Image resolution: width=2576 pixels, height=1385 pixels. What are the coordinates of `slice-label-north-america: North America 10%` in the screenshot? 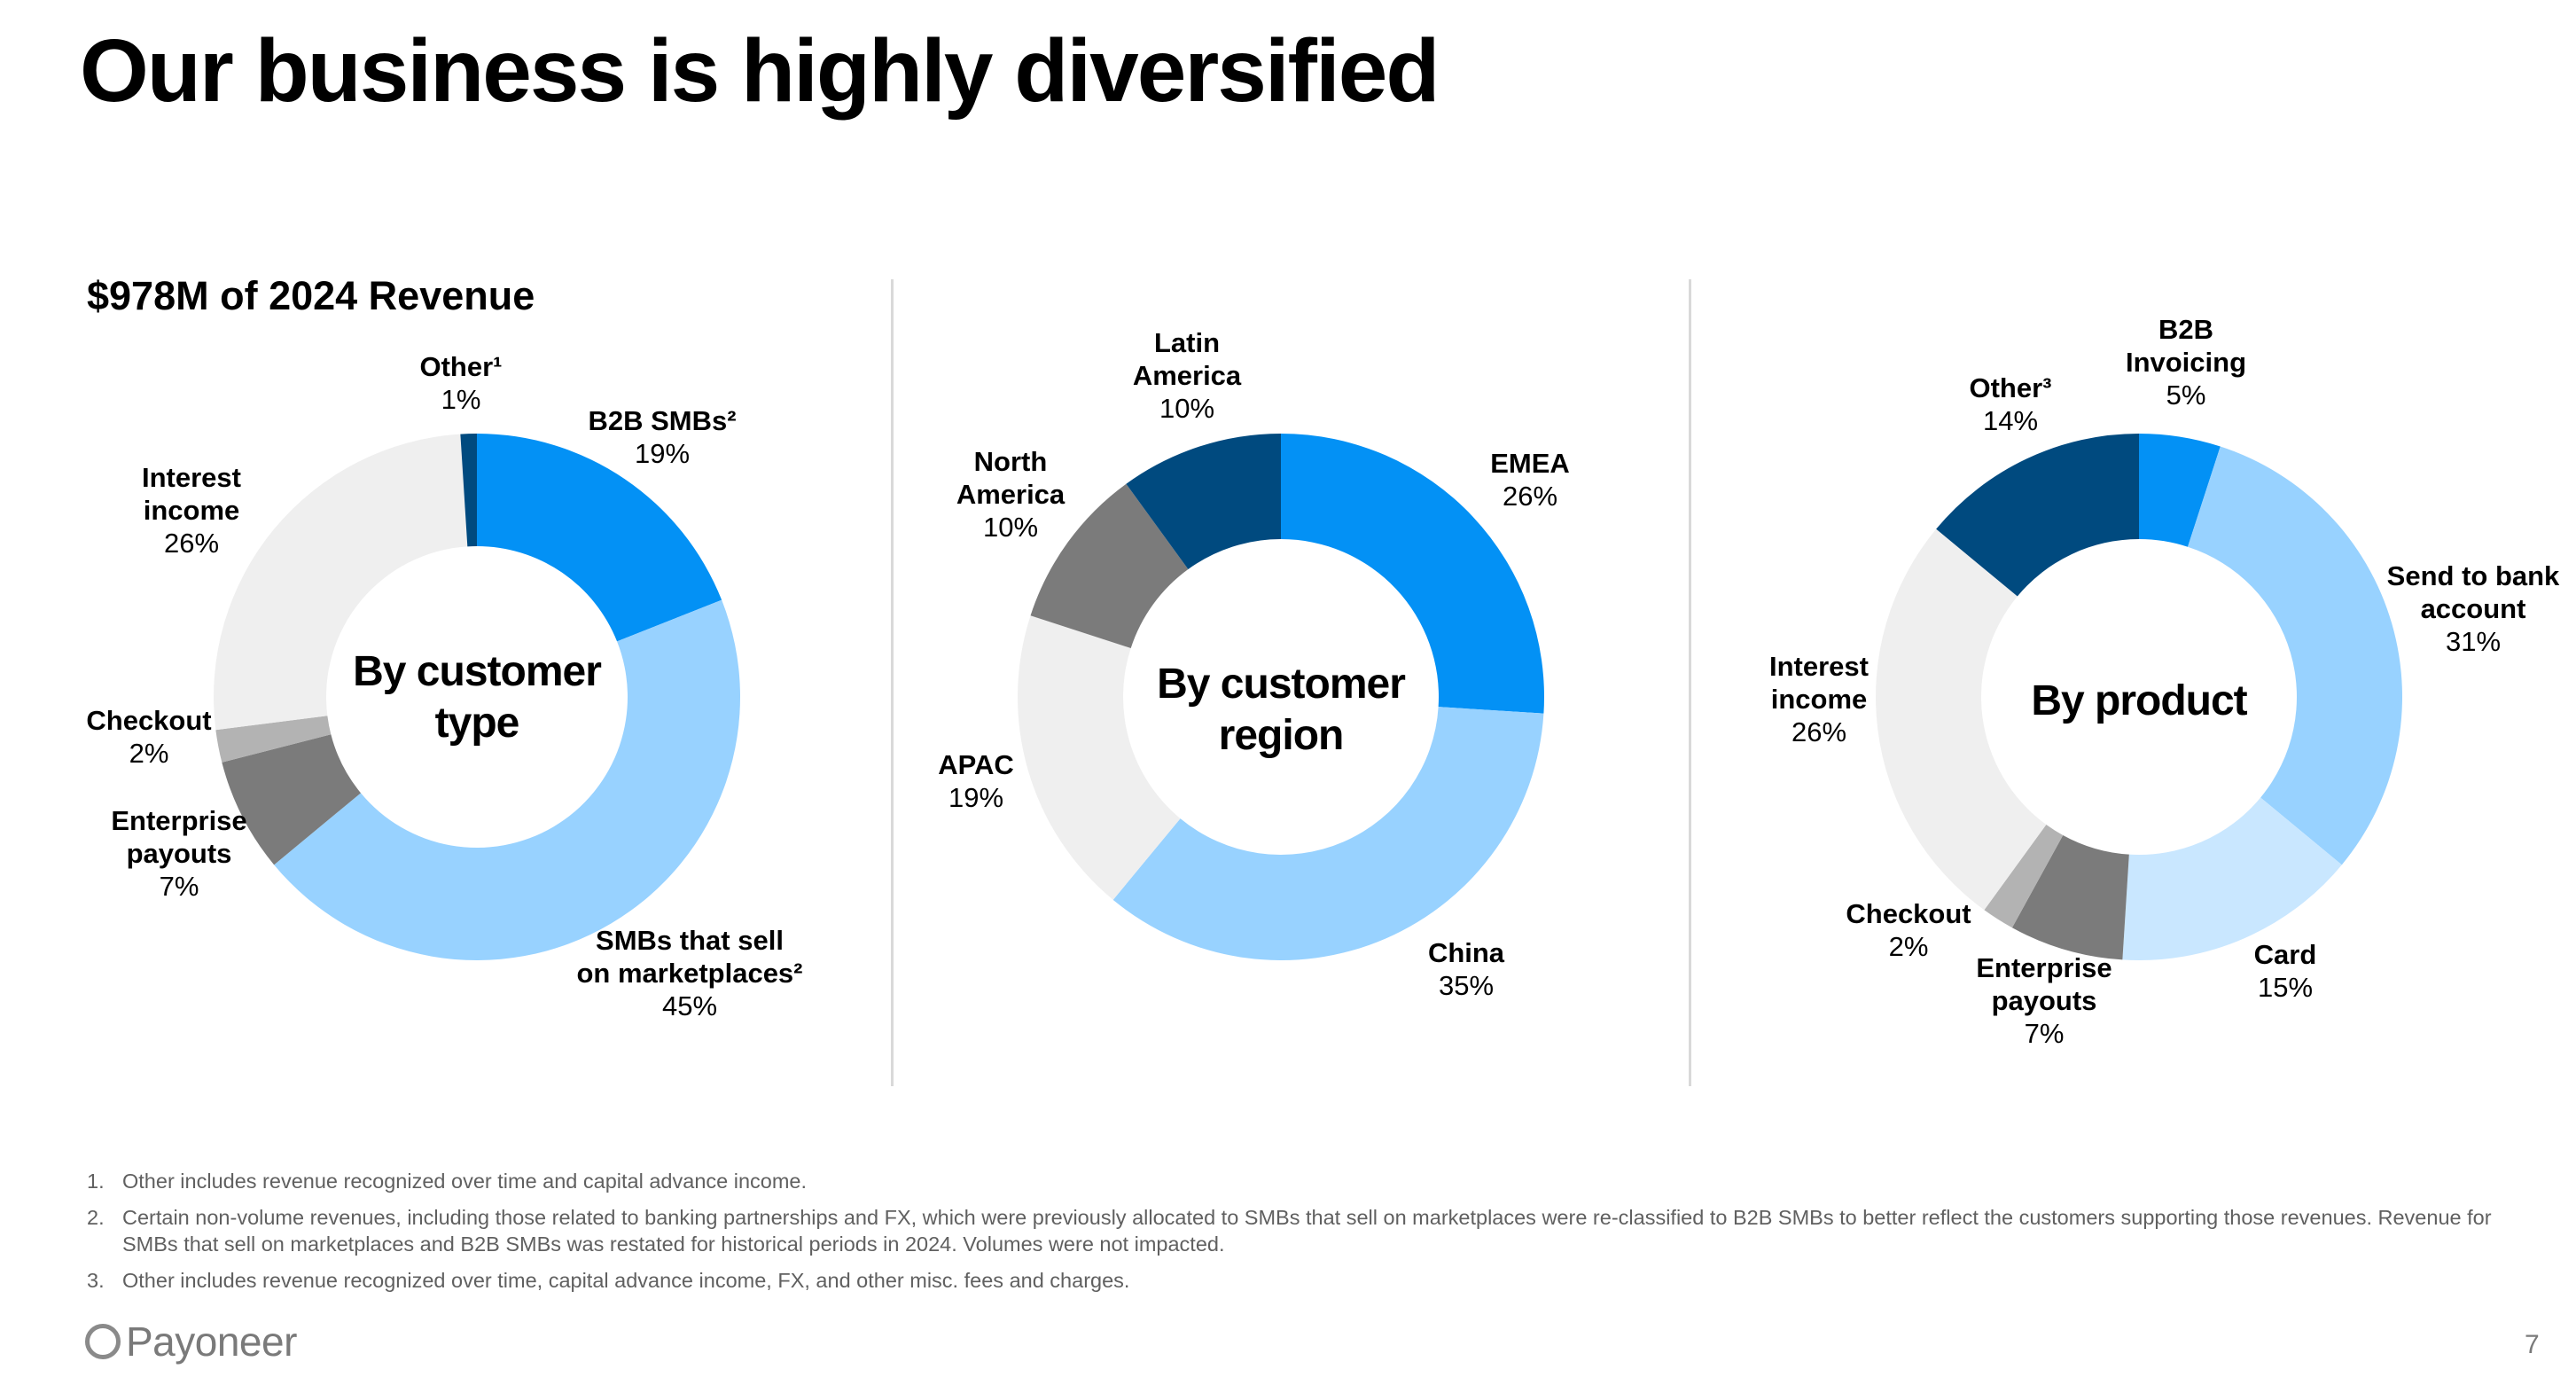 It's located at (1011, 495).